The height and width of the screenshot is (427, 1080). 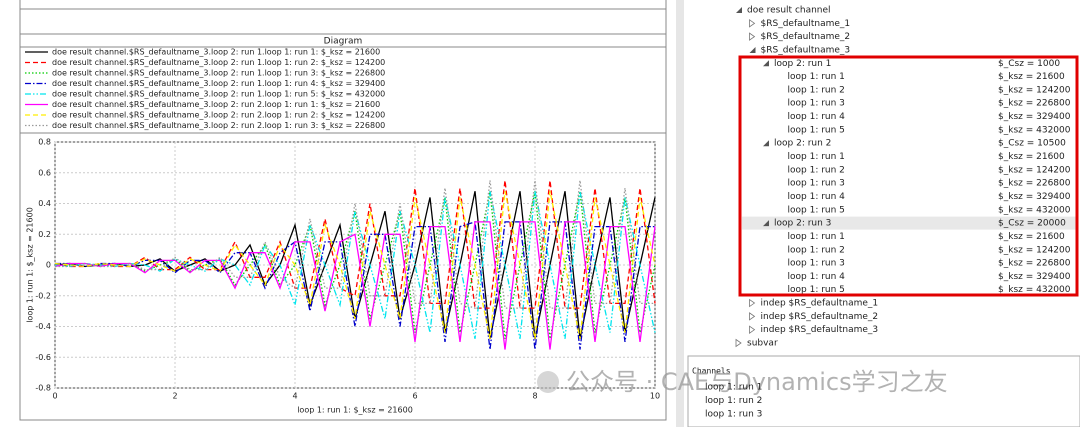 I want to click on watermark: 公众号 · CAE与Dynamics学习之友, so click(x=757, y=382).